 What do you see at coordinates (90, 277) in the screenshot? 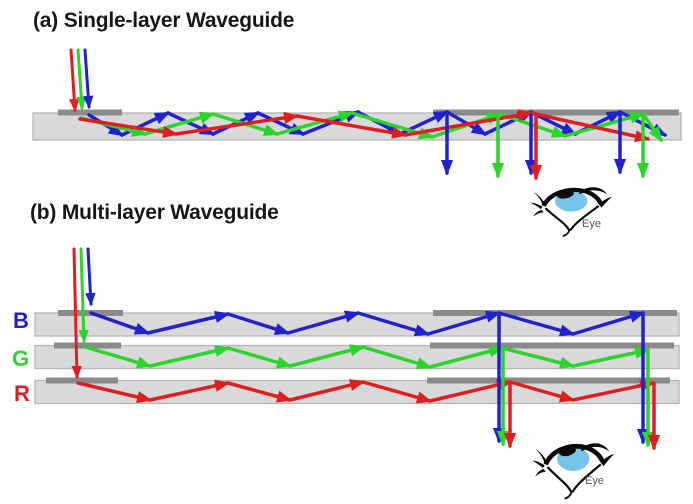
I see `incident-ray-blue-b` at bounding box center [90, 277].